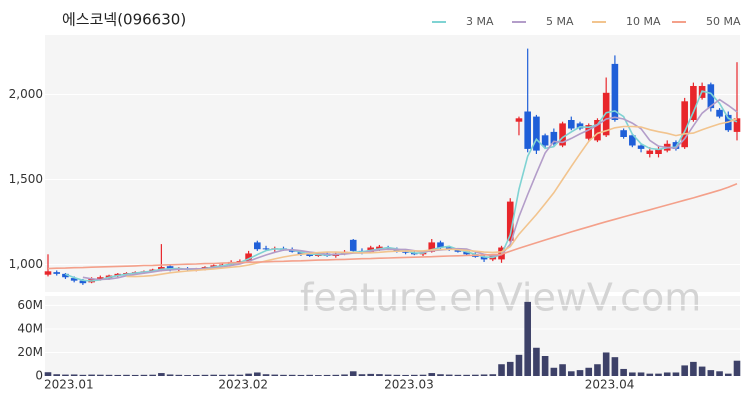  I want to click on x-tick-label: 2023.02, so click(243, 385).